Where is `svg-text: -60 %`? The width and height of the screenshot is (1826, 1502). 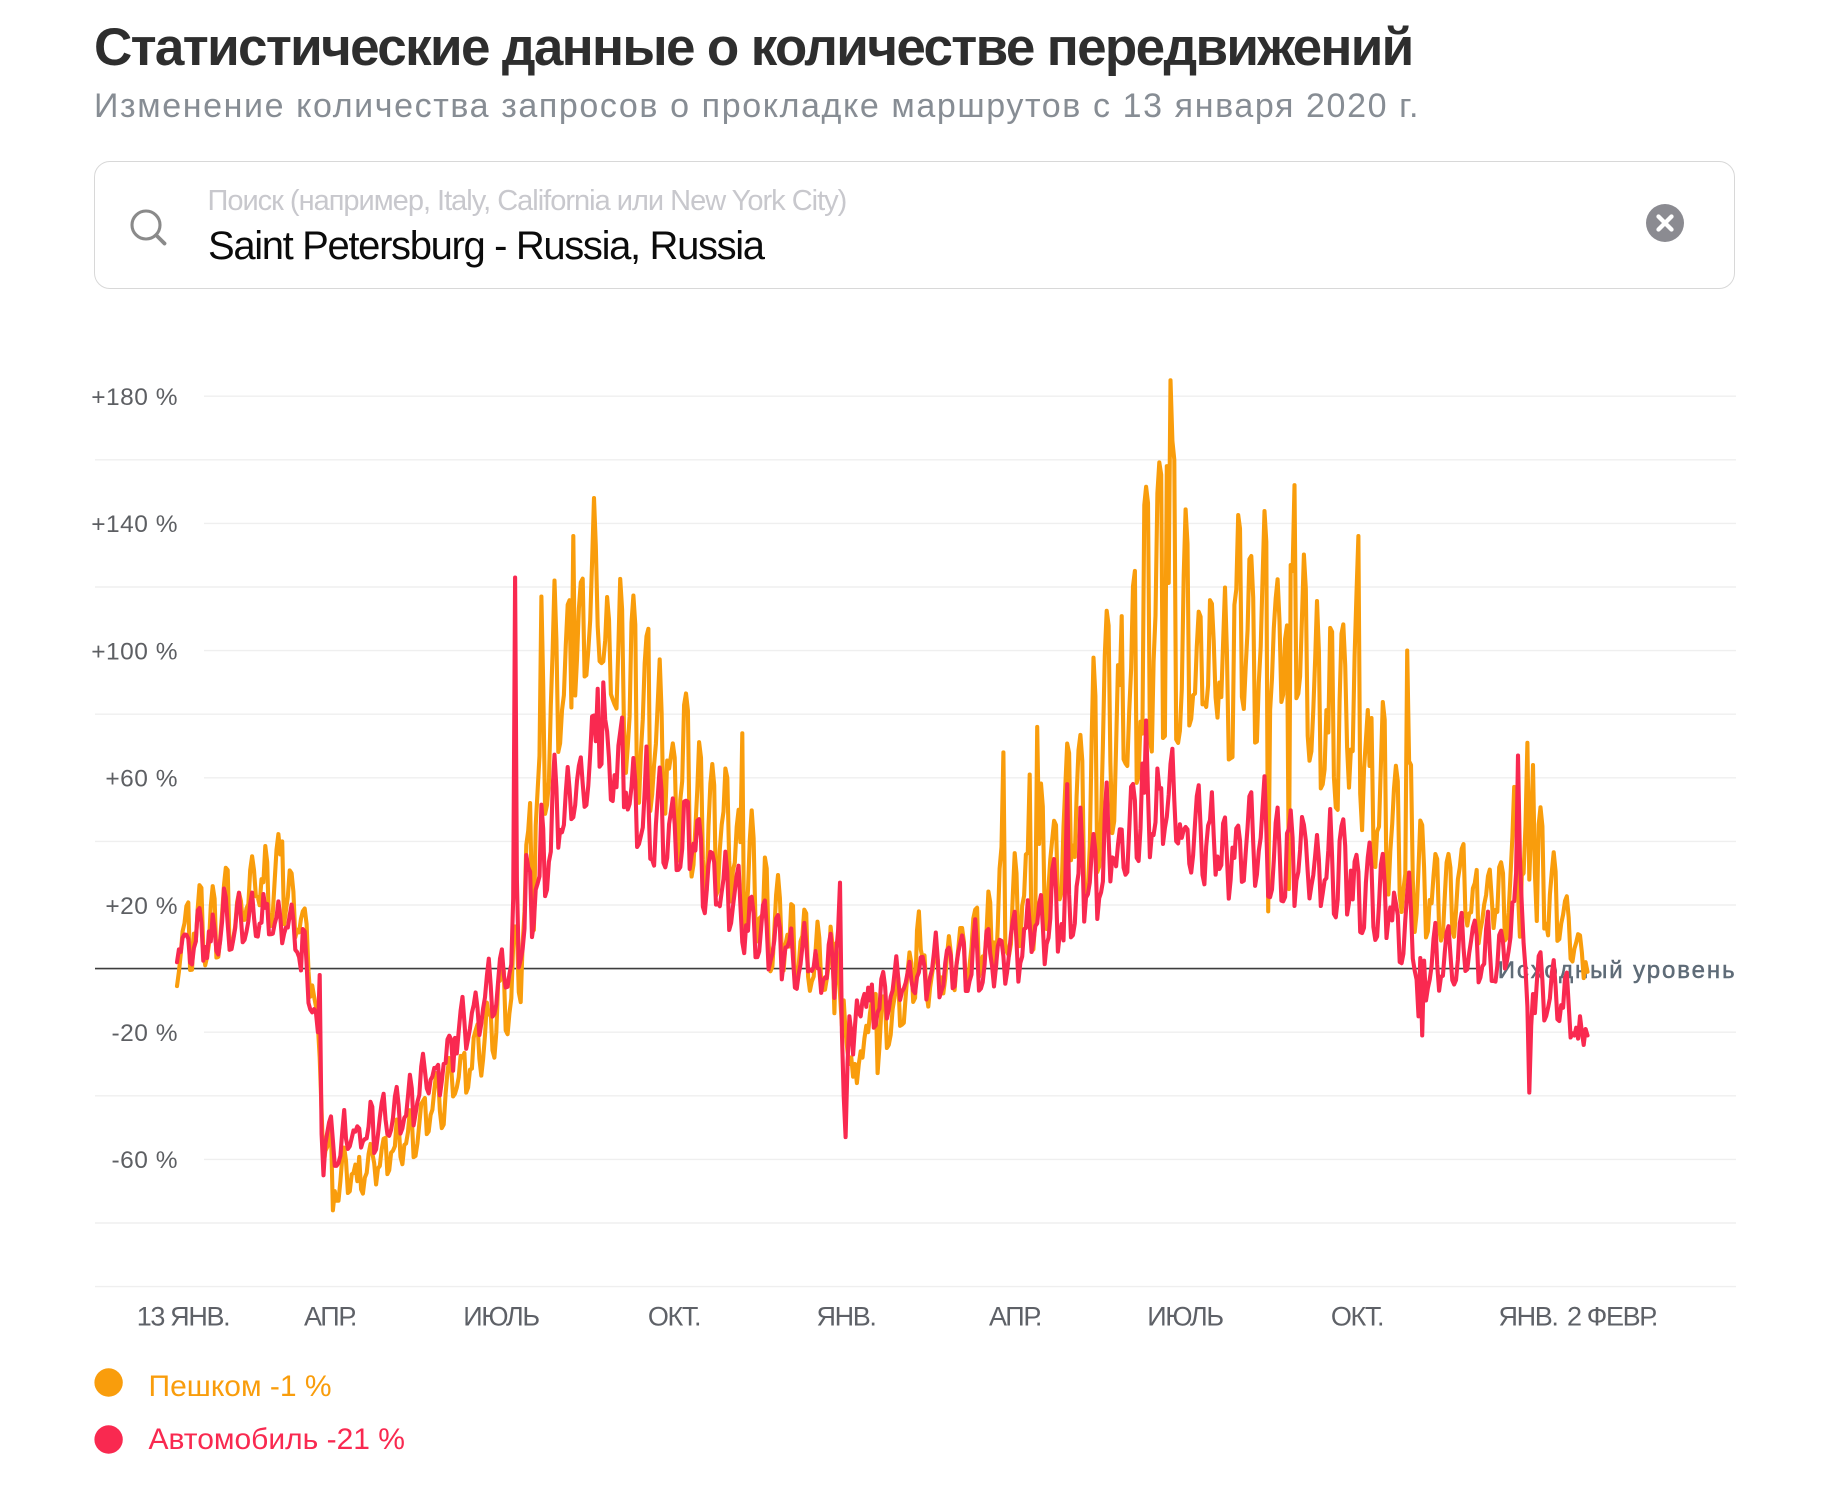
svg-text: -60 % is located at coordinates (144, 1160).